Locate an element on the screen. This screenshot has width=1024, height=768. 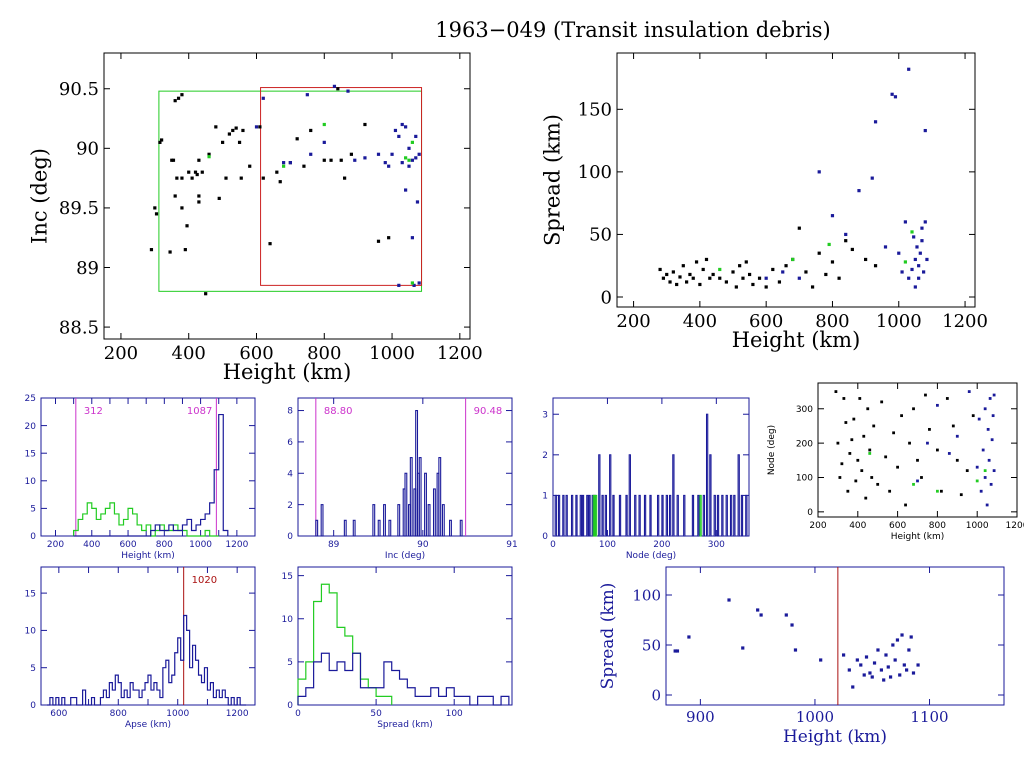
green-histogram-step is located at coordinates (345, 644).